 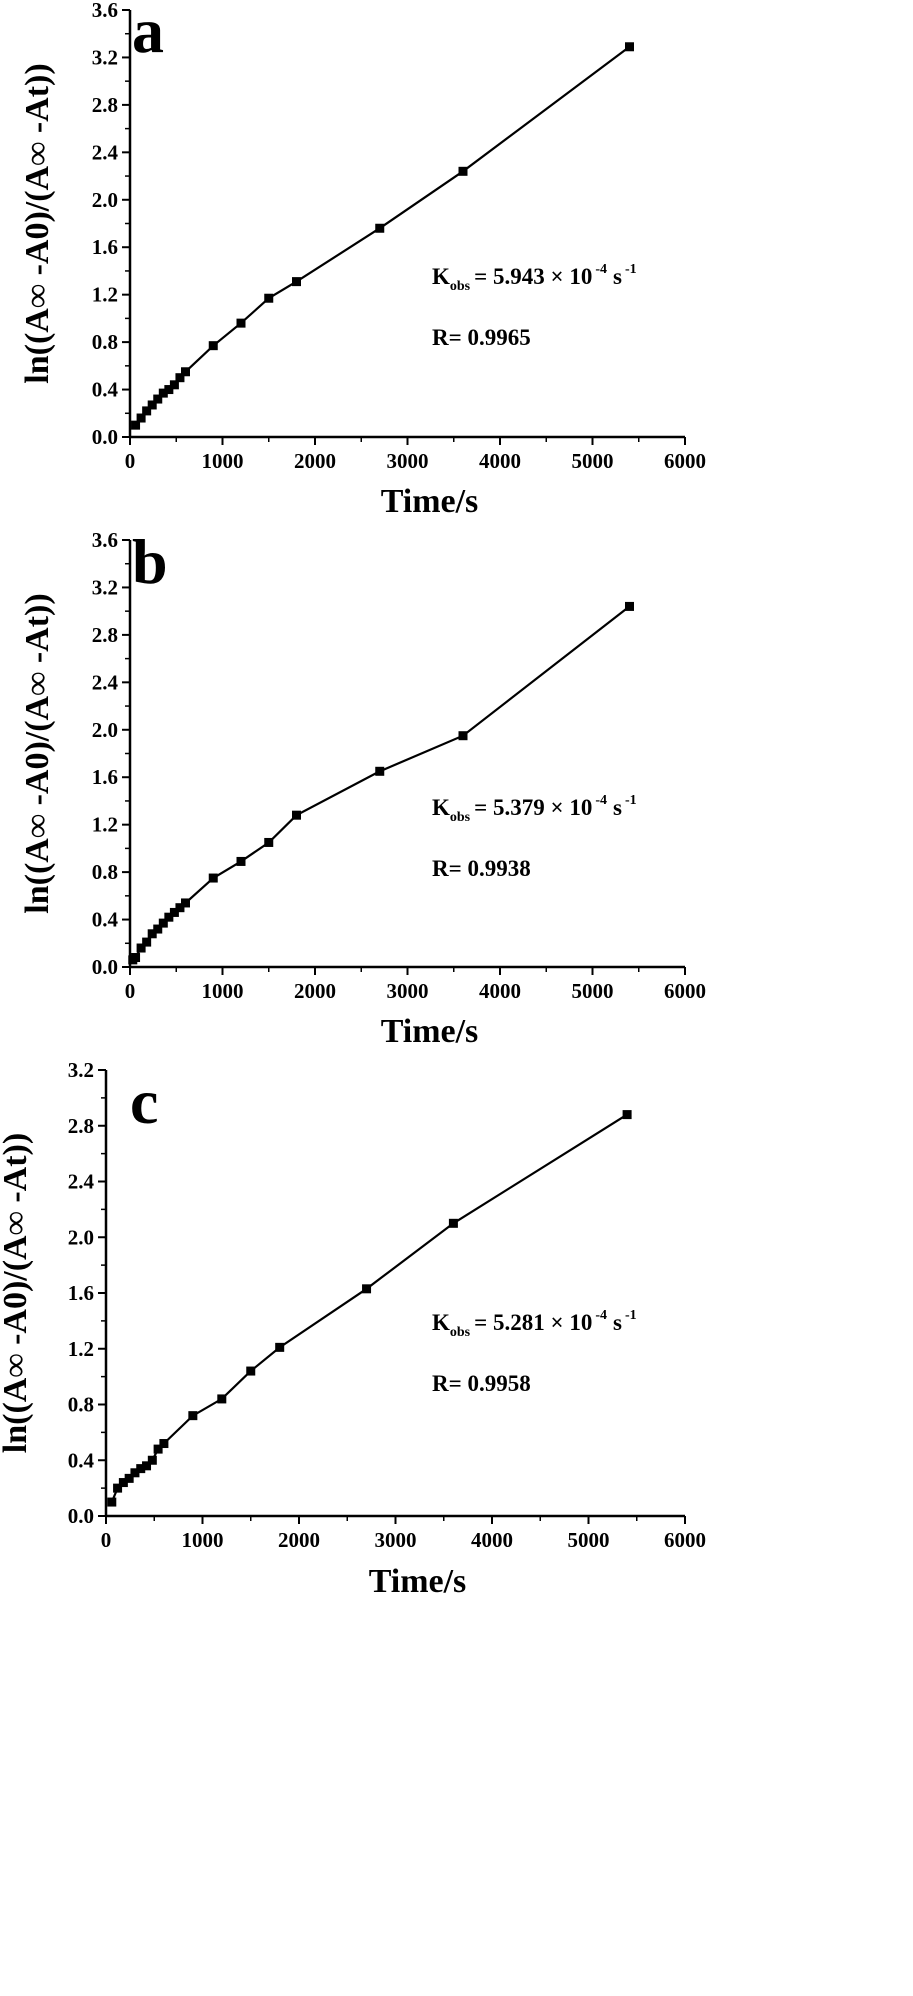 I want to click on y-tick-label: 3.6, so click(x=105, y=540).